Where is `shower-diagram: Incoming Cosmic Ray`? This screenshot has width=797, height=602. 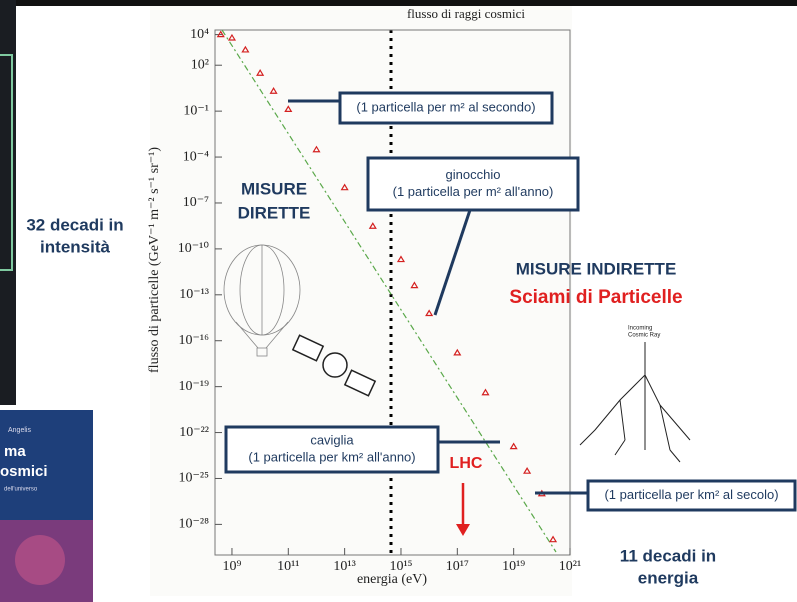 shower-diagram: Incoming Cosmic Ray is located at coordinates (635, 394).